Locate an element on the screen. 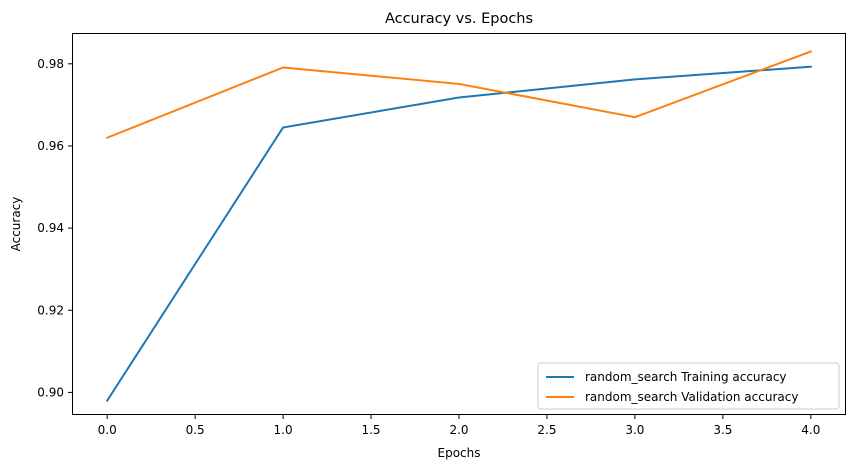 This screenshot has height=470, width=855. y-tick-label: 0.98 is located at coordinates (50, 64).